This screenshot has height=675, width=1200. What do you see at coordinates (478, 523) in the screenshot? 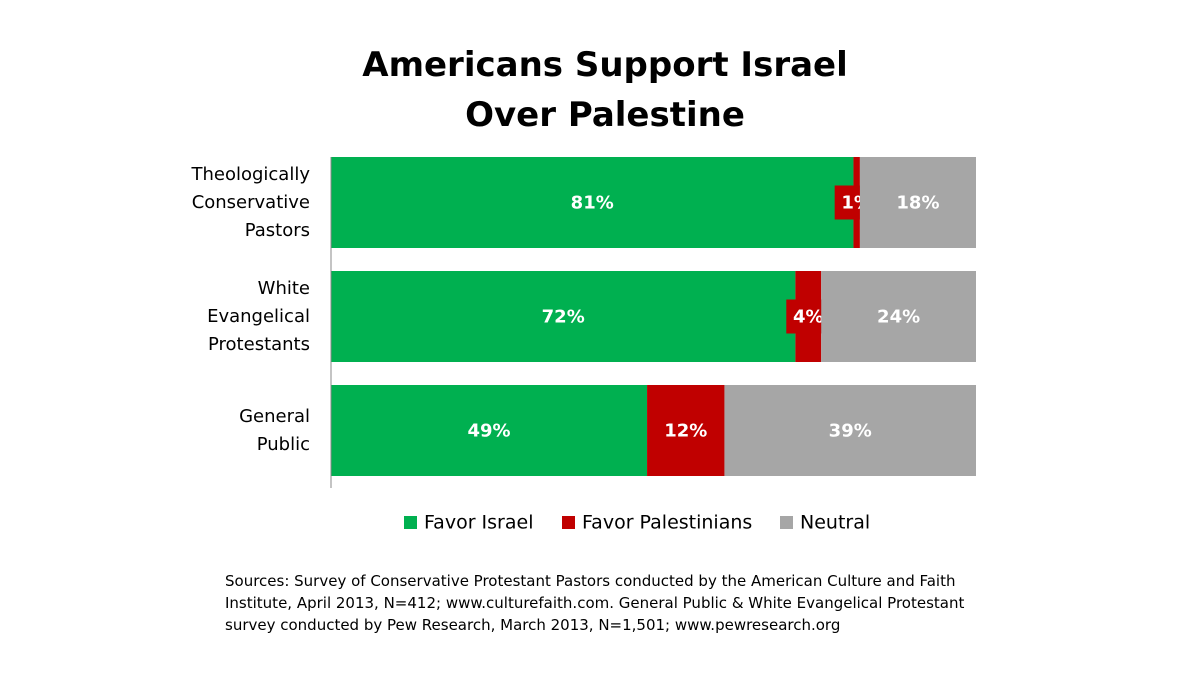
I see `legend-label: Favor Israel` at bounding box center [478, 523].